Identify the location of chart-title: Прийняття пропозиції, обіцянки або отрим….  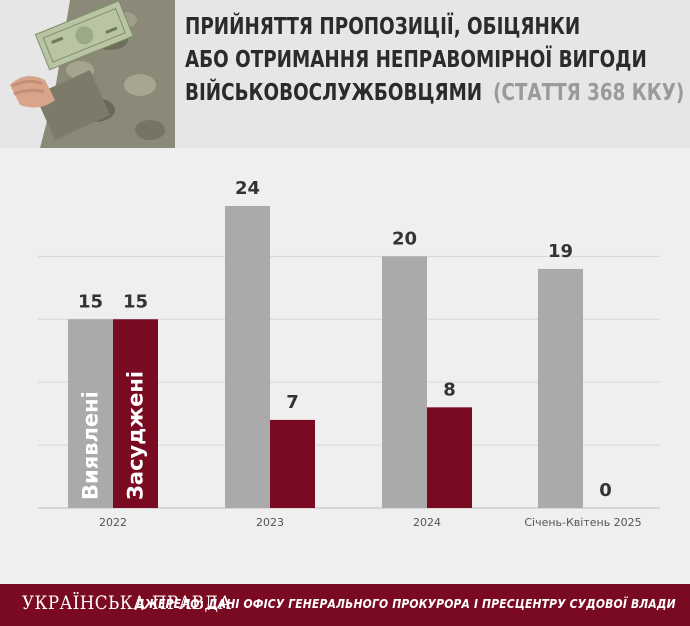
(434, 59).